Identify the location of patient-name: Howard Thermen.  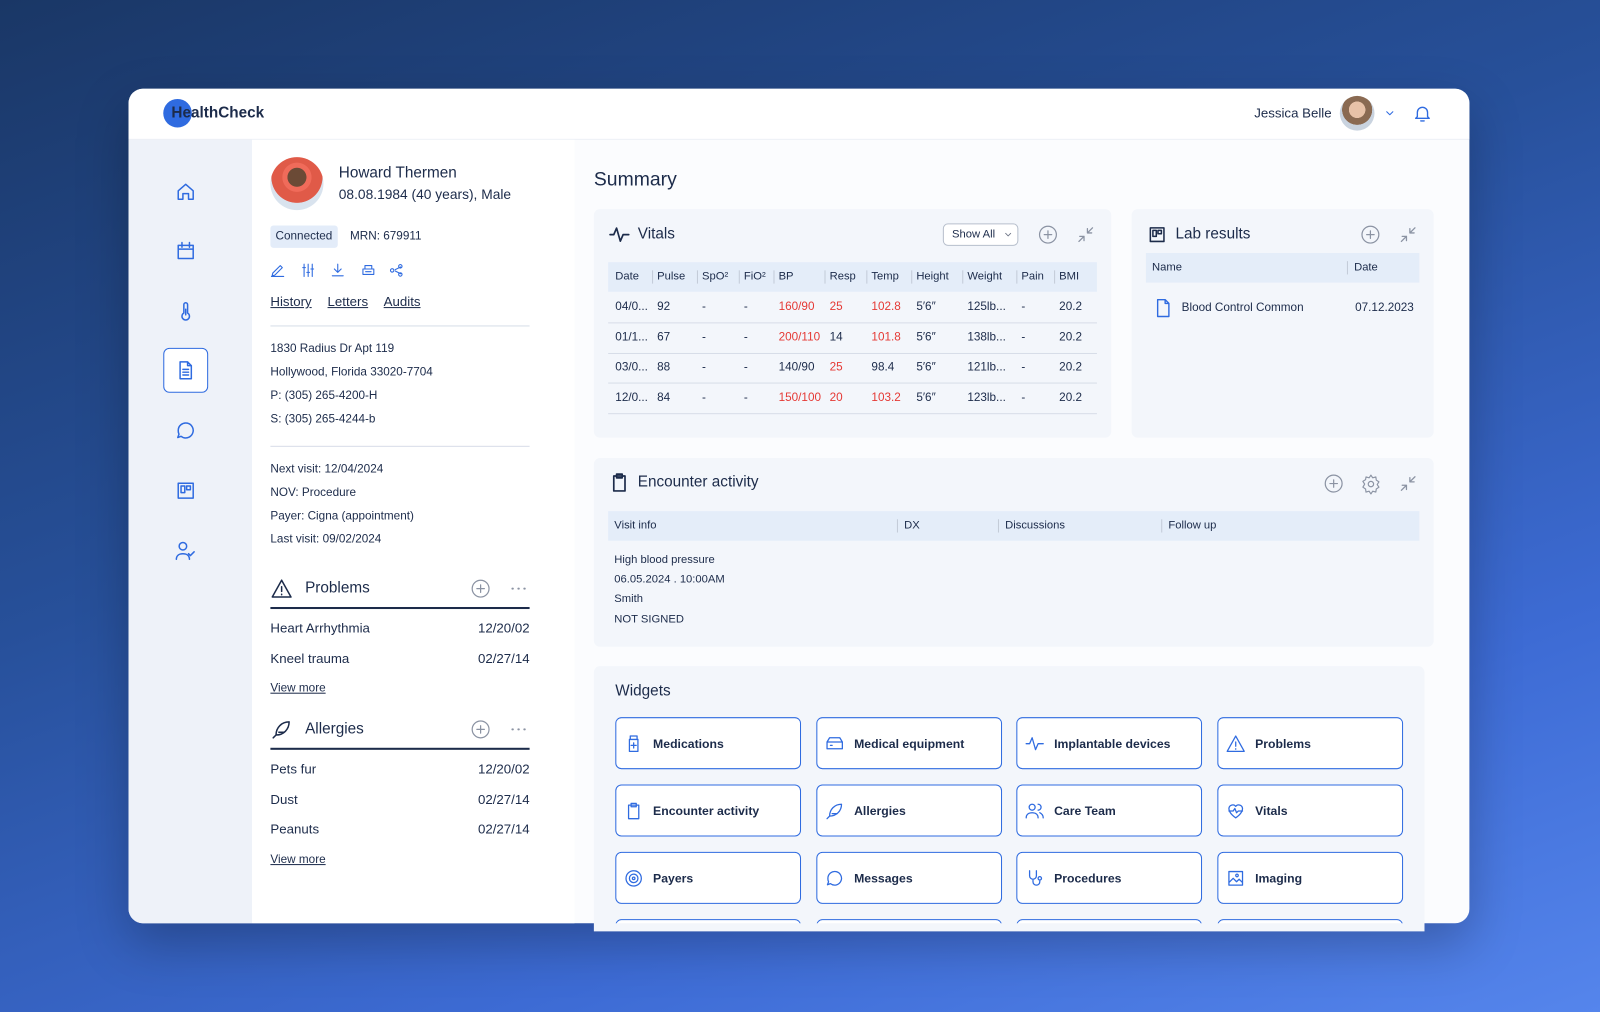
(397, 173).